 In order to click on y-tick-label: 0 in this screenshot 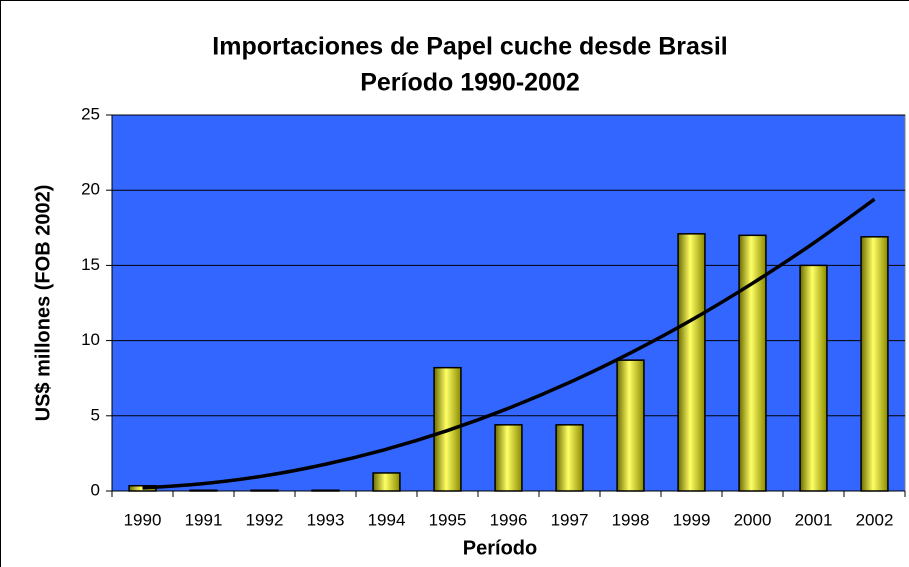, I will do `click(95, 489)`.